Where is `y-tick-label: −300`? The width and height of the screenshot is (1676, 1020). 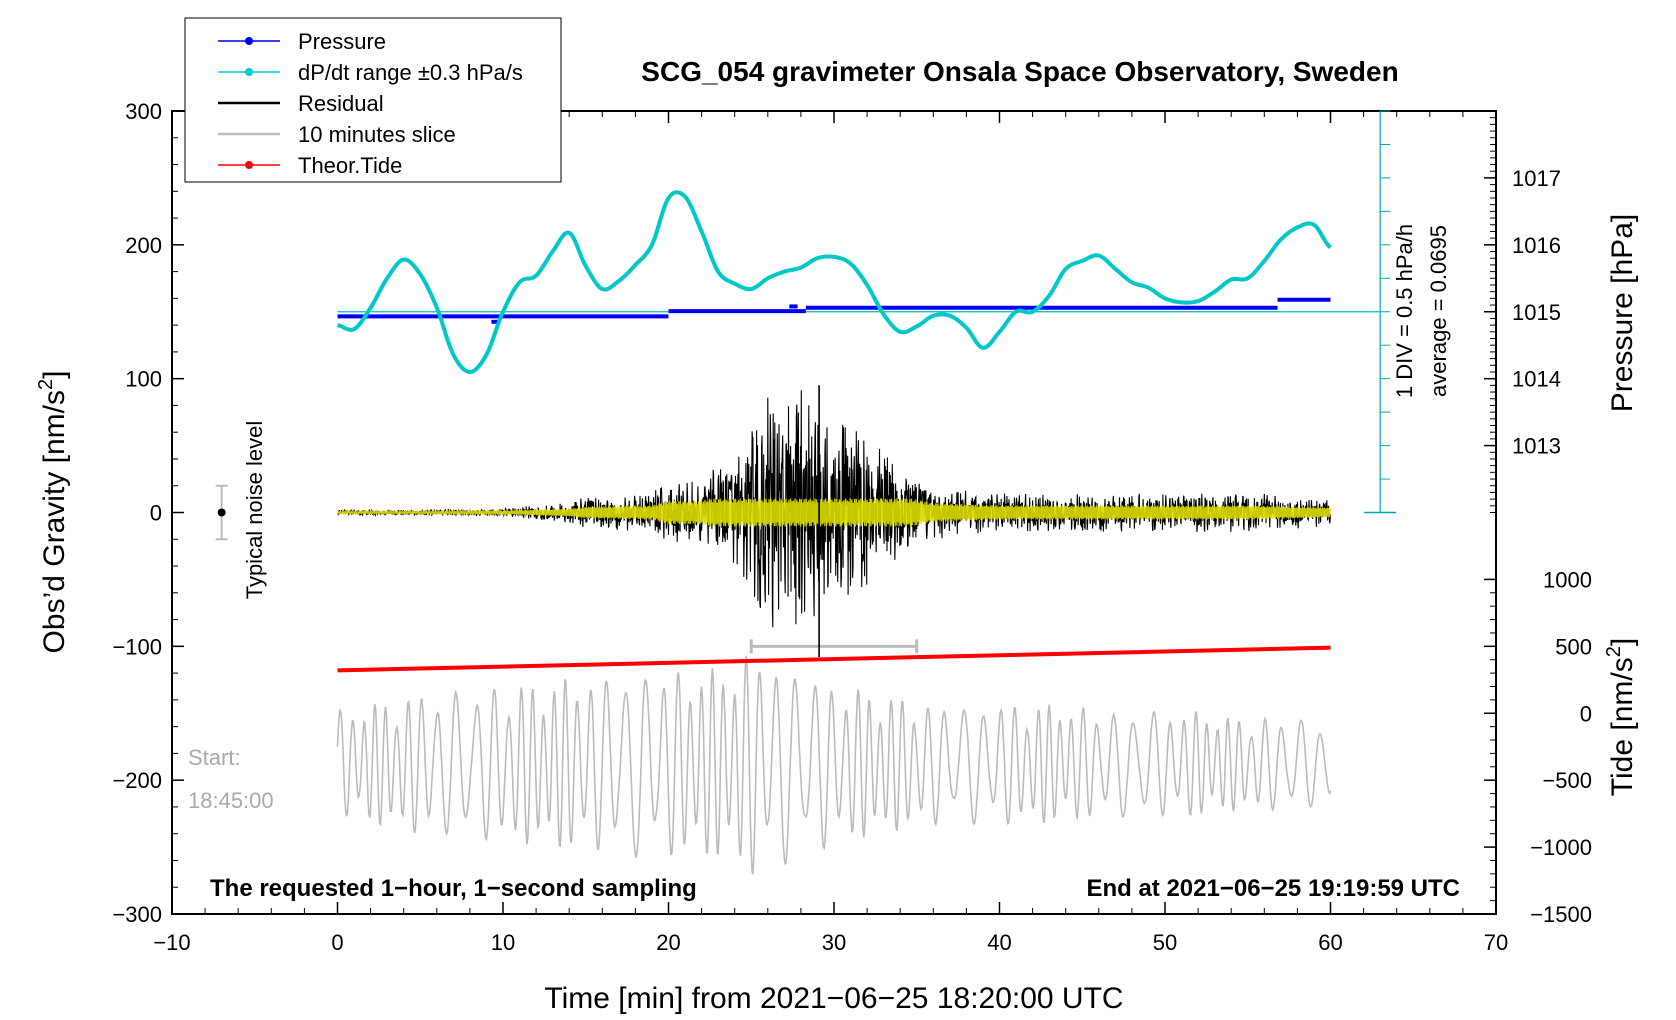 y-tick-label: −300 is located at coordinates (137, 914).